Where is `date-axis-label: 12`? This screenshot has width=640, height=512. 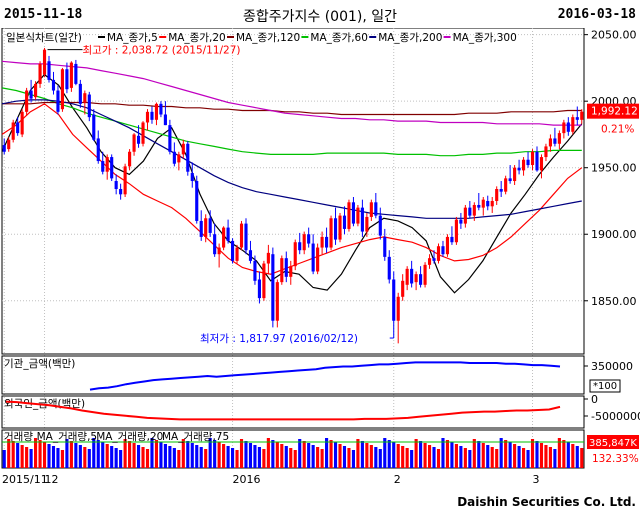 date-axis-label: 12 is located at coordinates (52, 479).